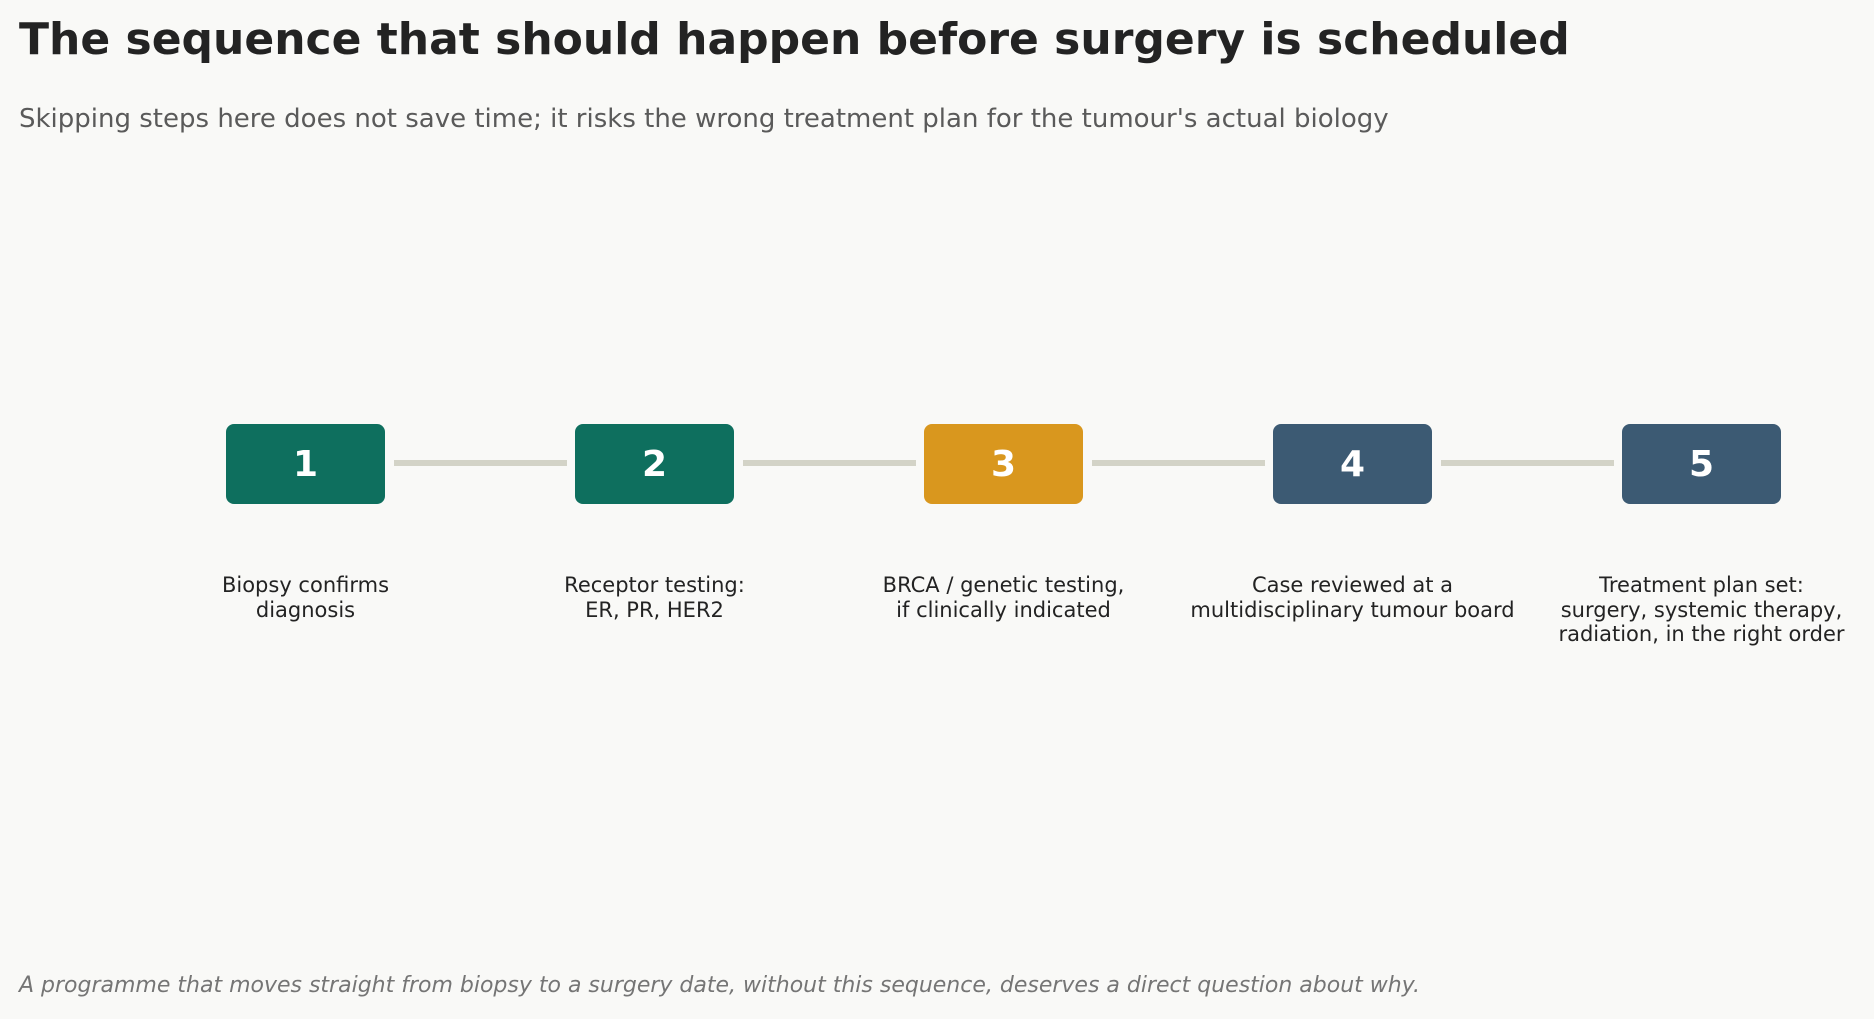 The height and width of the screenshot is (1019, 1874). What do you see at coordinates (654, 597) in the screenshot?
I see `step-2-label: Receptor testing: ER, PR, HER2` at bounding box center [654, 597].